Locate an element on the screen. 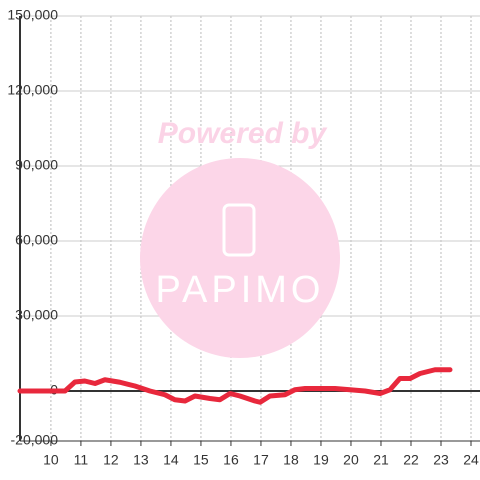 This screenshot has width=480, height=480. x-tick-label: 15 is located at coordinates (201, 460).